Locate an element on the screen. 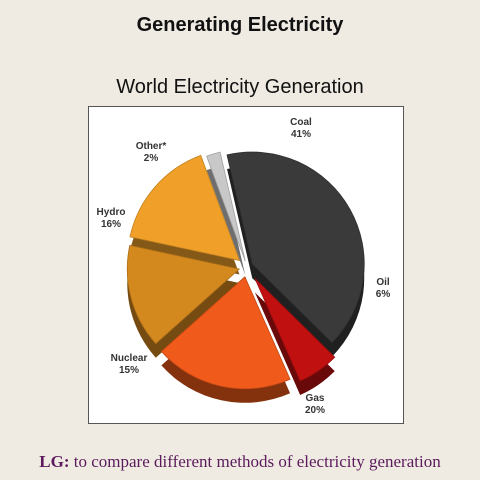 This screenshot has width=480, height=480. slice-label-hydro: Hydro is located at coordinates (111, 212).